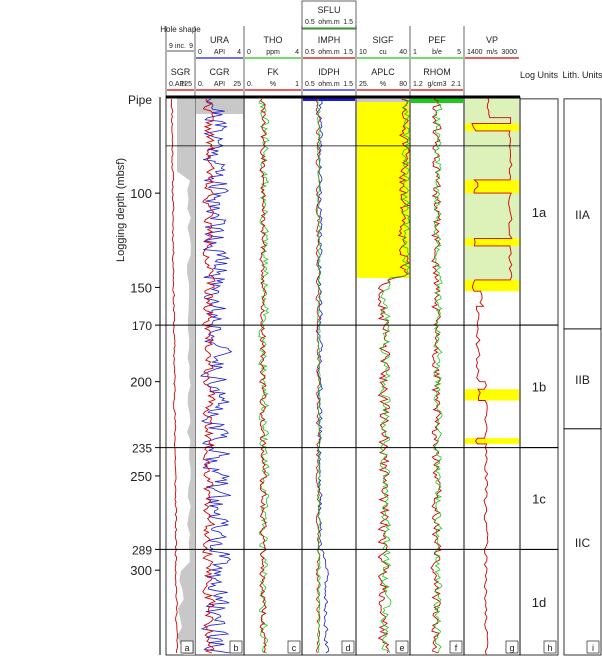 The image size is (602, 657). Describe the element at coordinates (329, 40) in the screenshot. I see `curve-name-imph: IMPH` at that location.